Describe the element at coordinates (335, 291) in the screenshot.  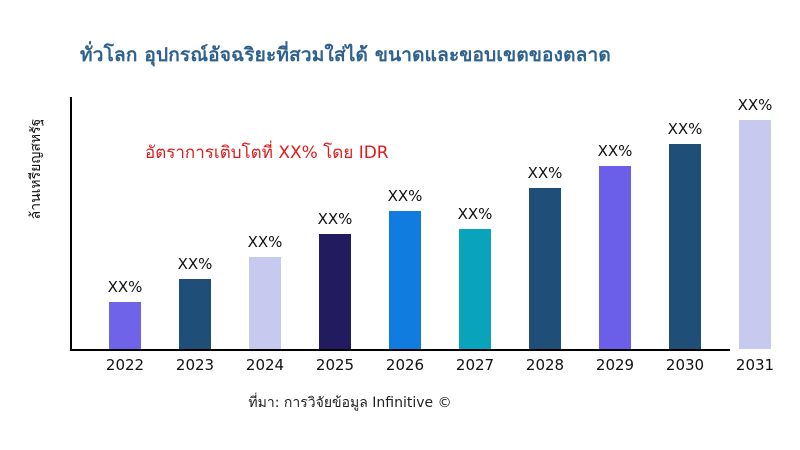
I see `bar-2025` at that location.